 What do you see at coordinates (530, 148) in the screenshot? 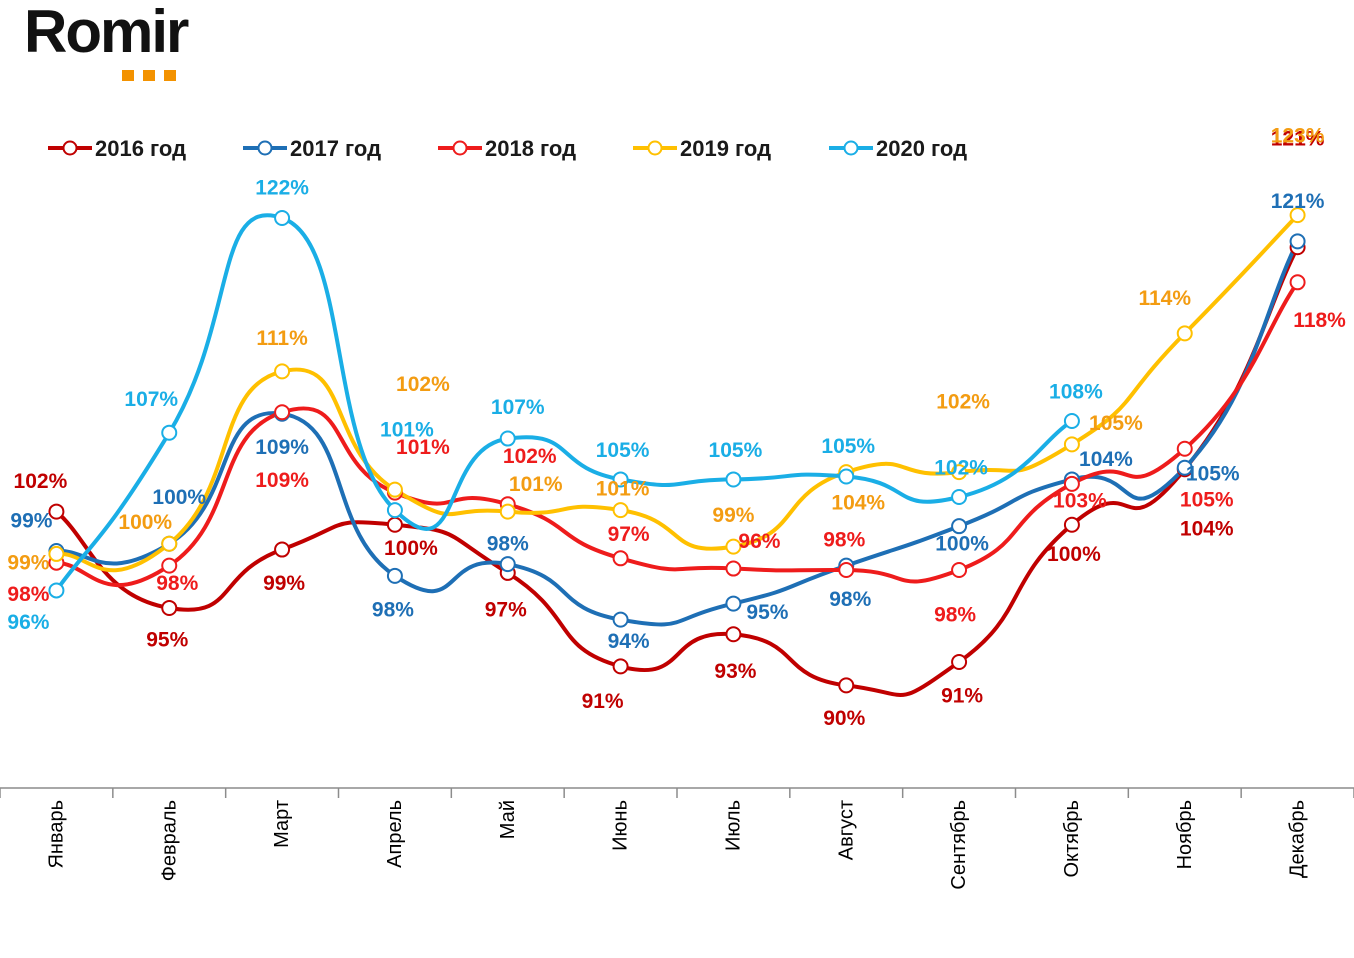
I see `legend-label: 2018 год` at bounding box center [530, 148].